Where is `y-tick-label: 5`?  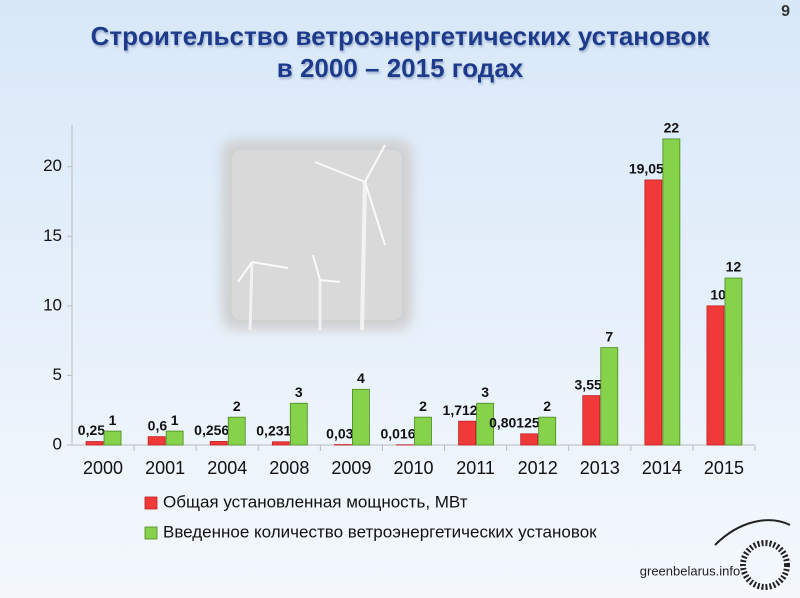 y-tick-label: 5 is located at coordinates (57, 374).